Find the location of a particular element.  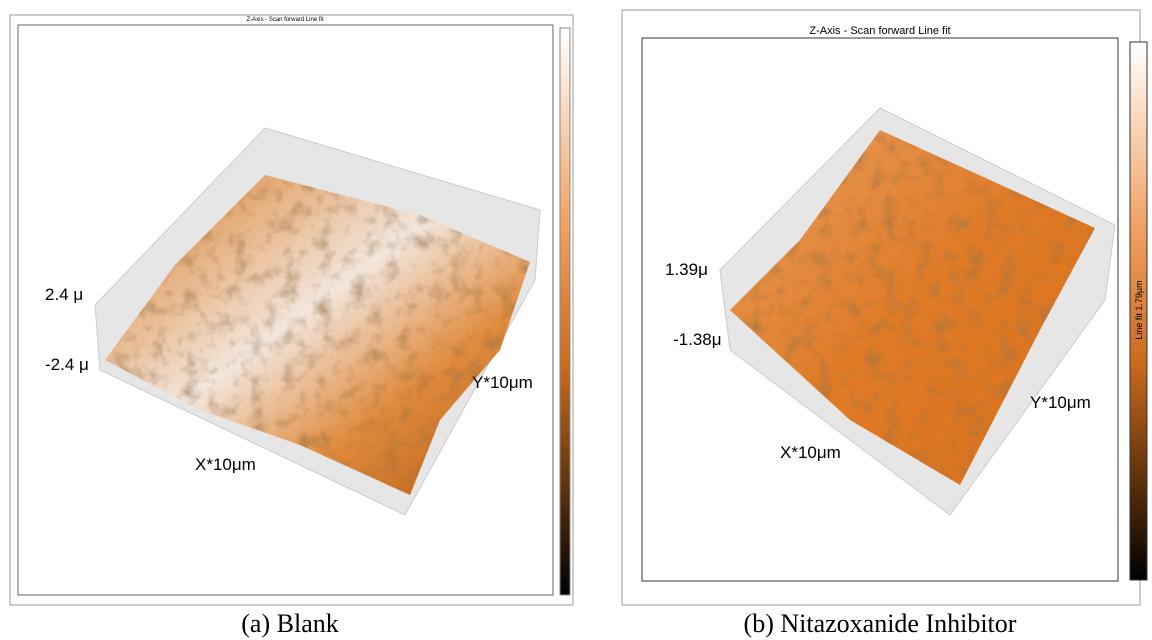

z-bottom-label: -1.38μ is located at coordinates (697, 339).